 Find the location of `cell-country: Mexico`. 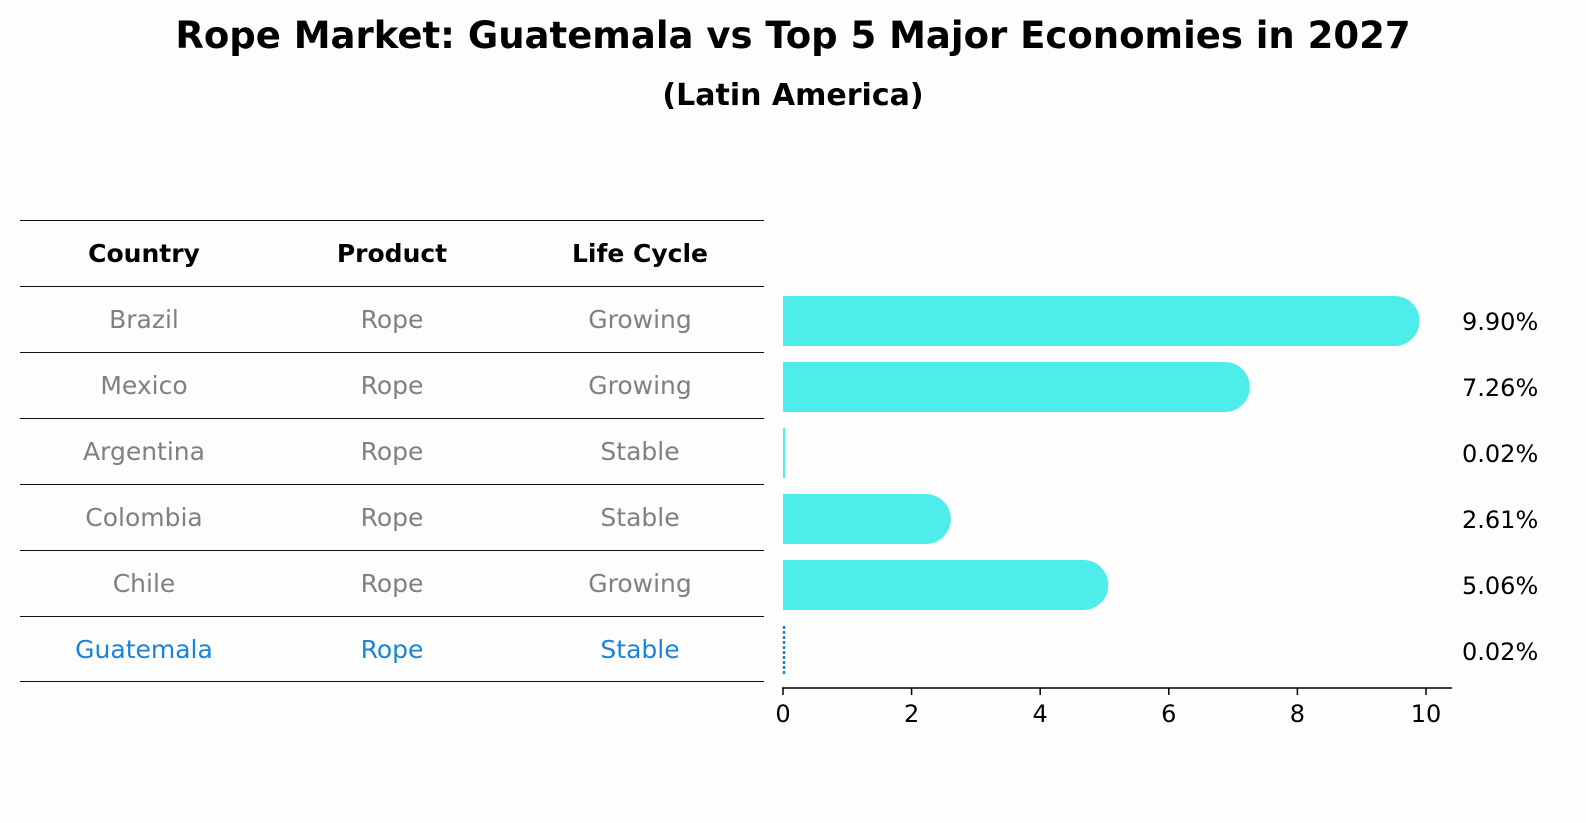

cell-country: Mexico is located at coordinates (144, 385).